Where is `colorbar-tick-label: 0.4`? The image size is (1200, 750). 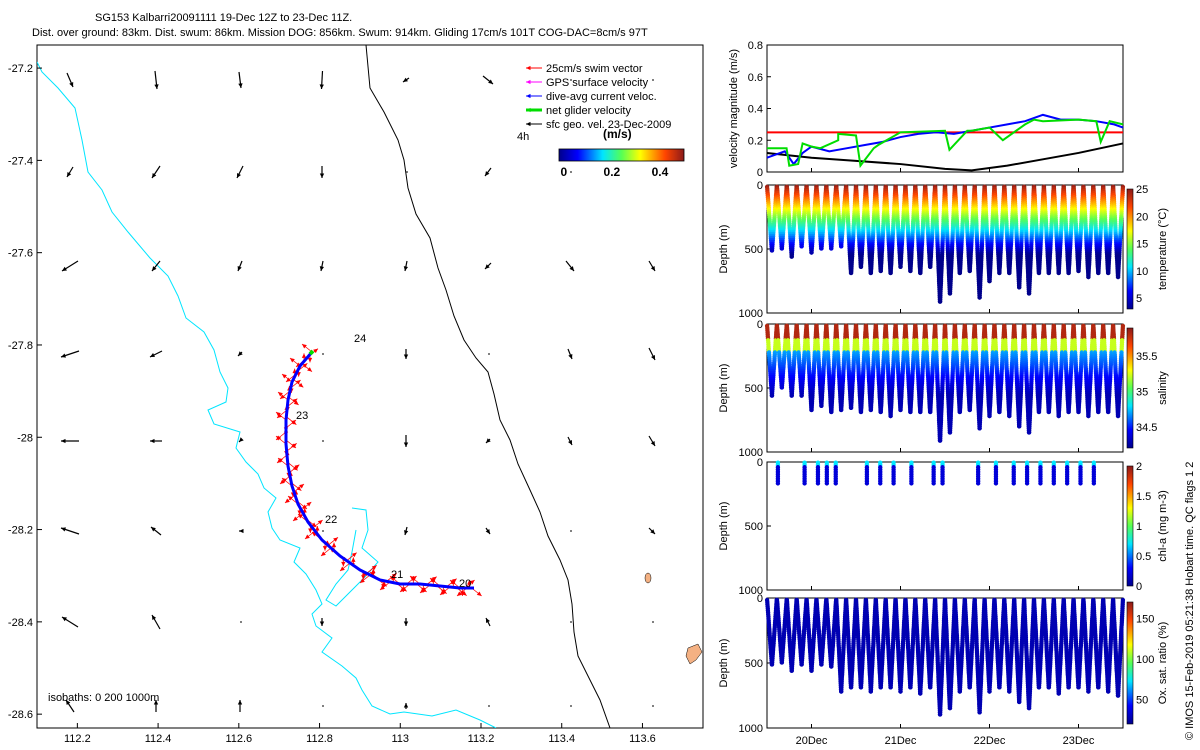
colorbar-tick-label: 0.4 is located at coordinates (660, 172).